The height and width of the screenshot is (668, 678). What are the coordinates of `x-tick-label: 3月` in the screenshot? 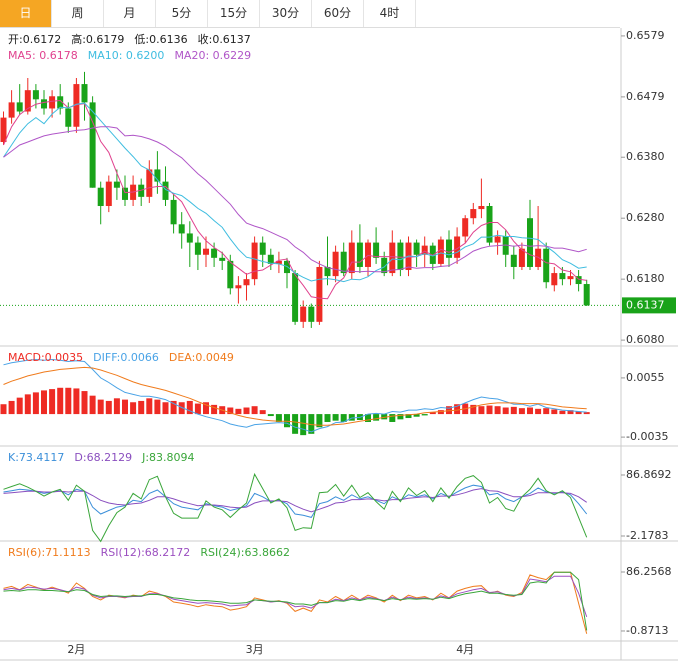 It's located at (255, 649).